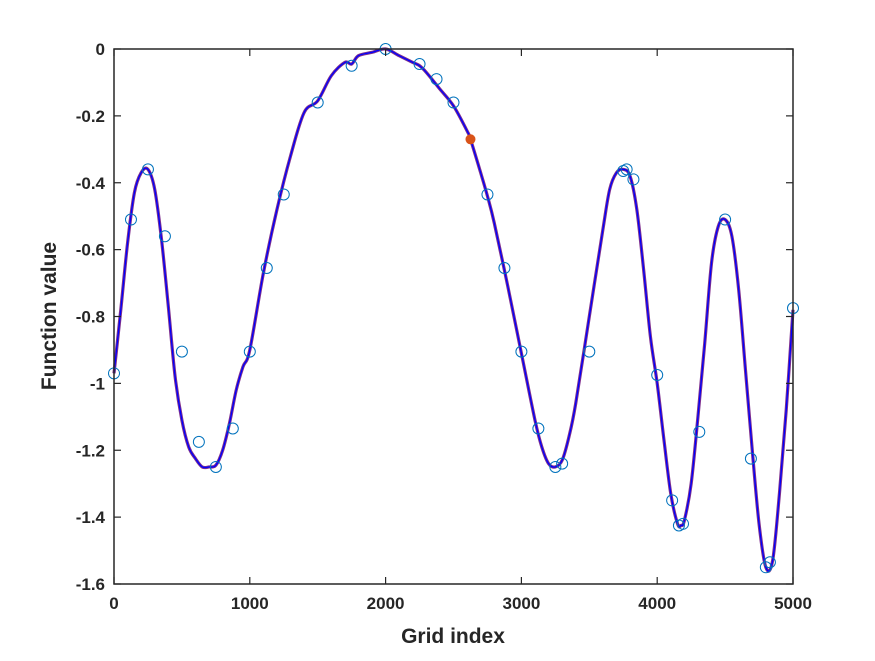 The image size is (875, 661). I want to click on y-tick-label: -1, so click(97, 383).